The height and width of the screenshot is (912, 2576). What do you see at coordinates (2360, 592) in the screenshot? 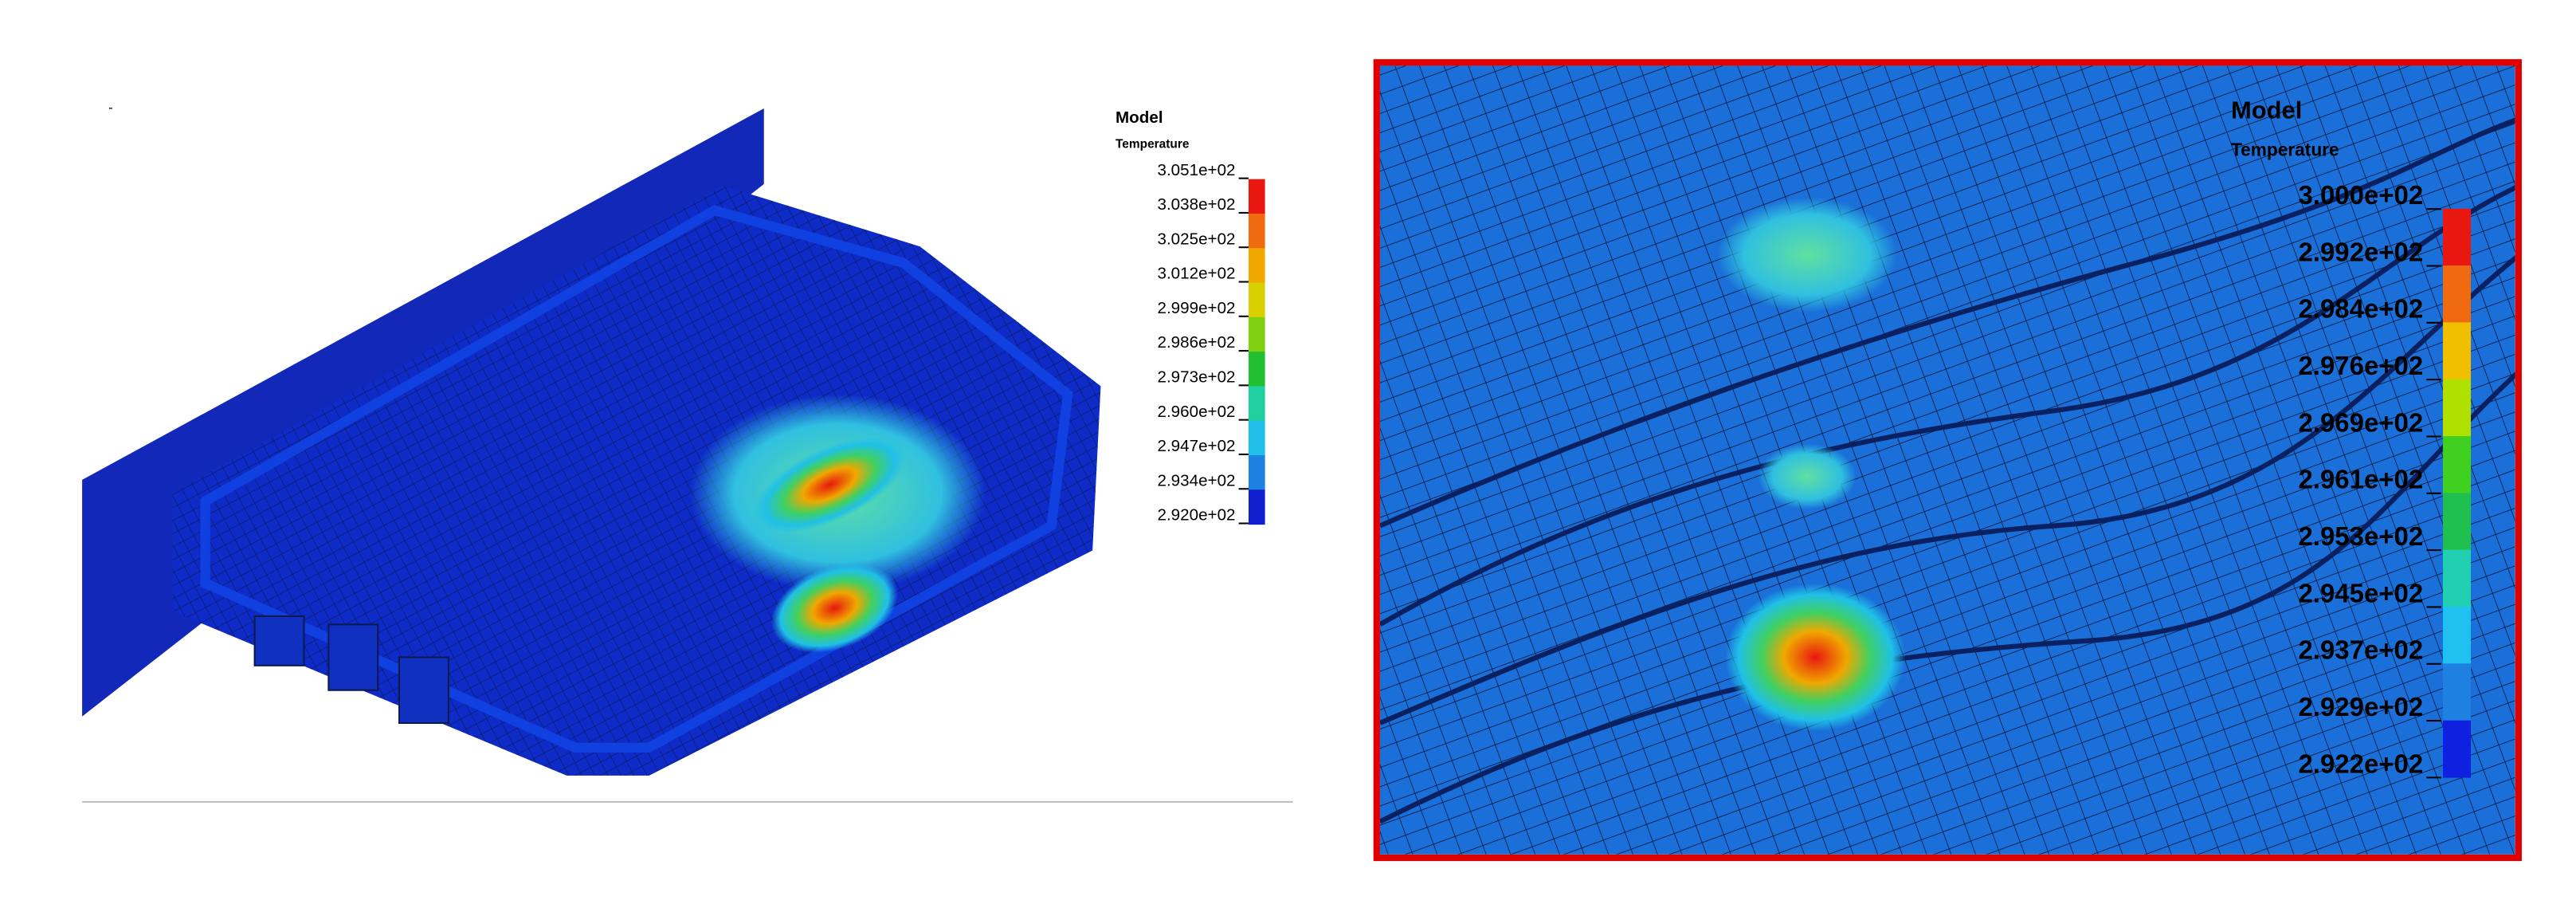
I see `legend-label: 2.945e+02` at bounding box center [2360, 592].